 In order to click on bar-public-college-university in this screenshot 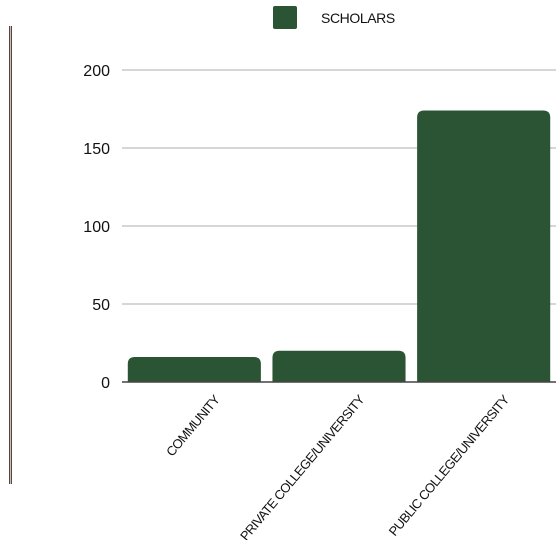, I will do `click(484, 246)`.